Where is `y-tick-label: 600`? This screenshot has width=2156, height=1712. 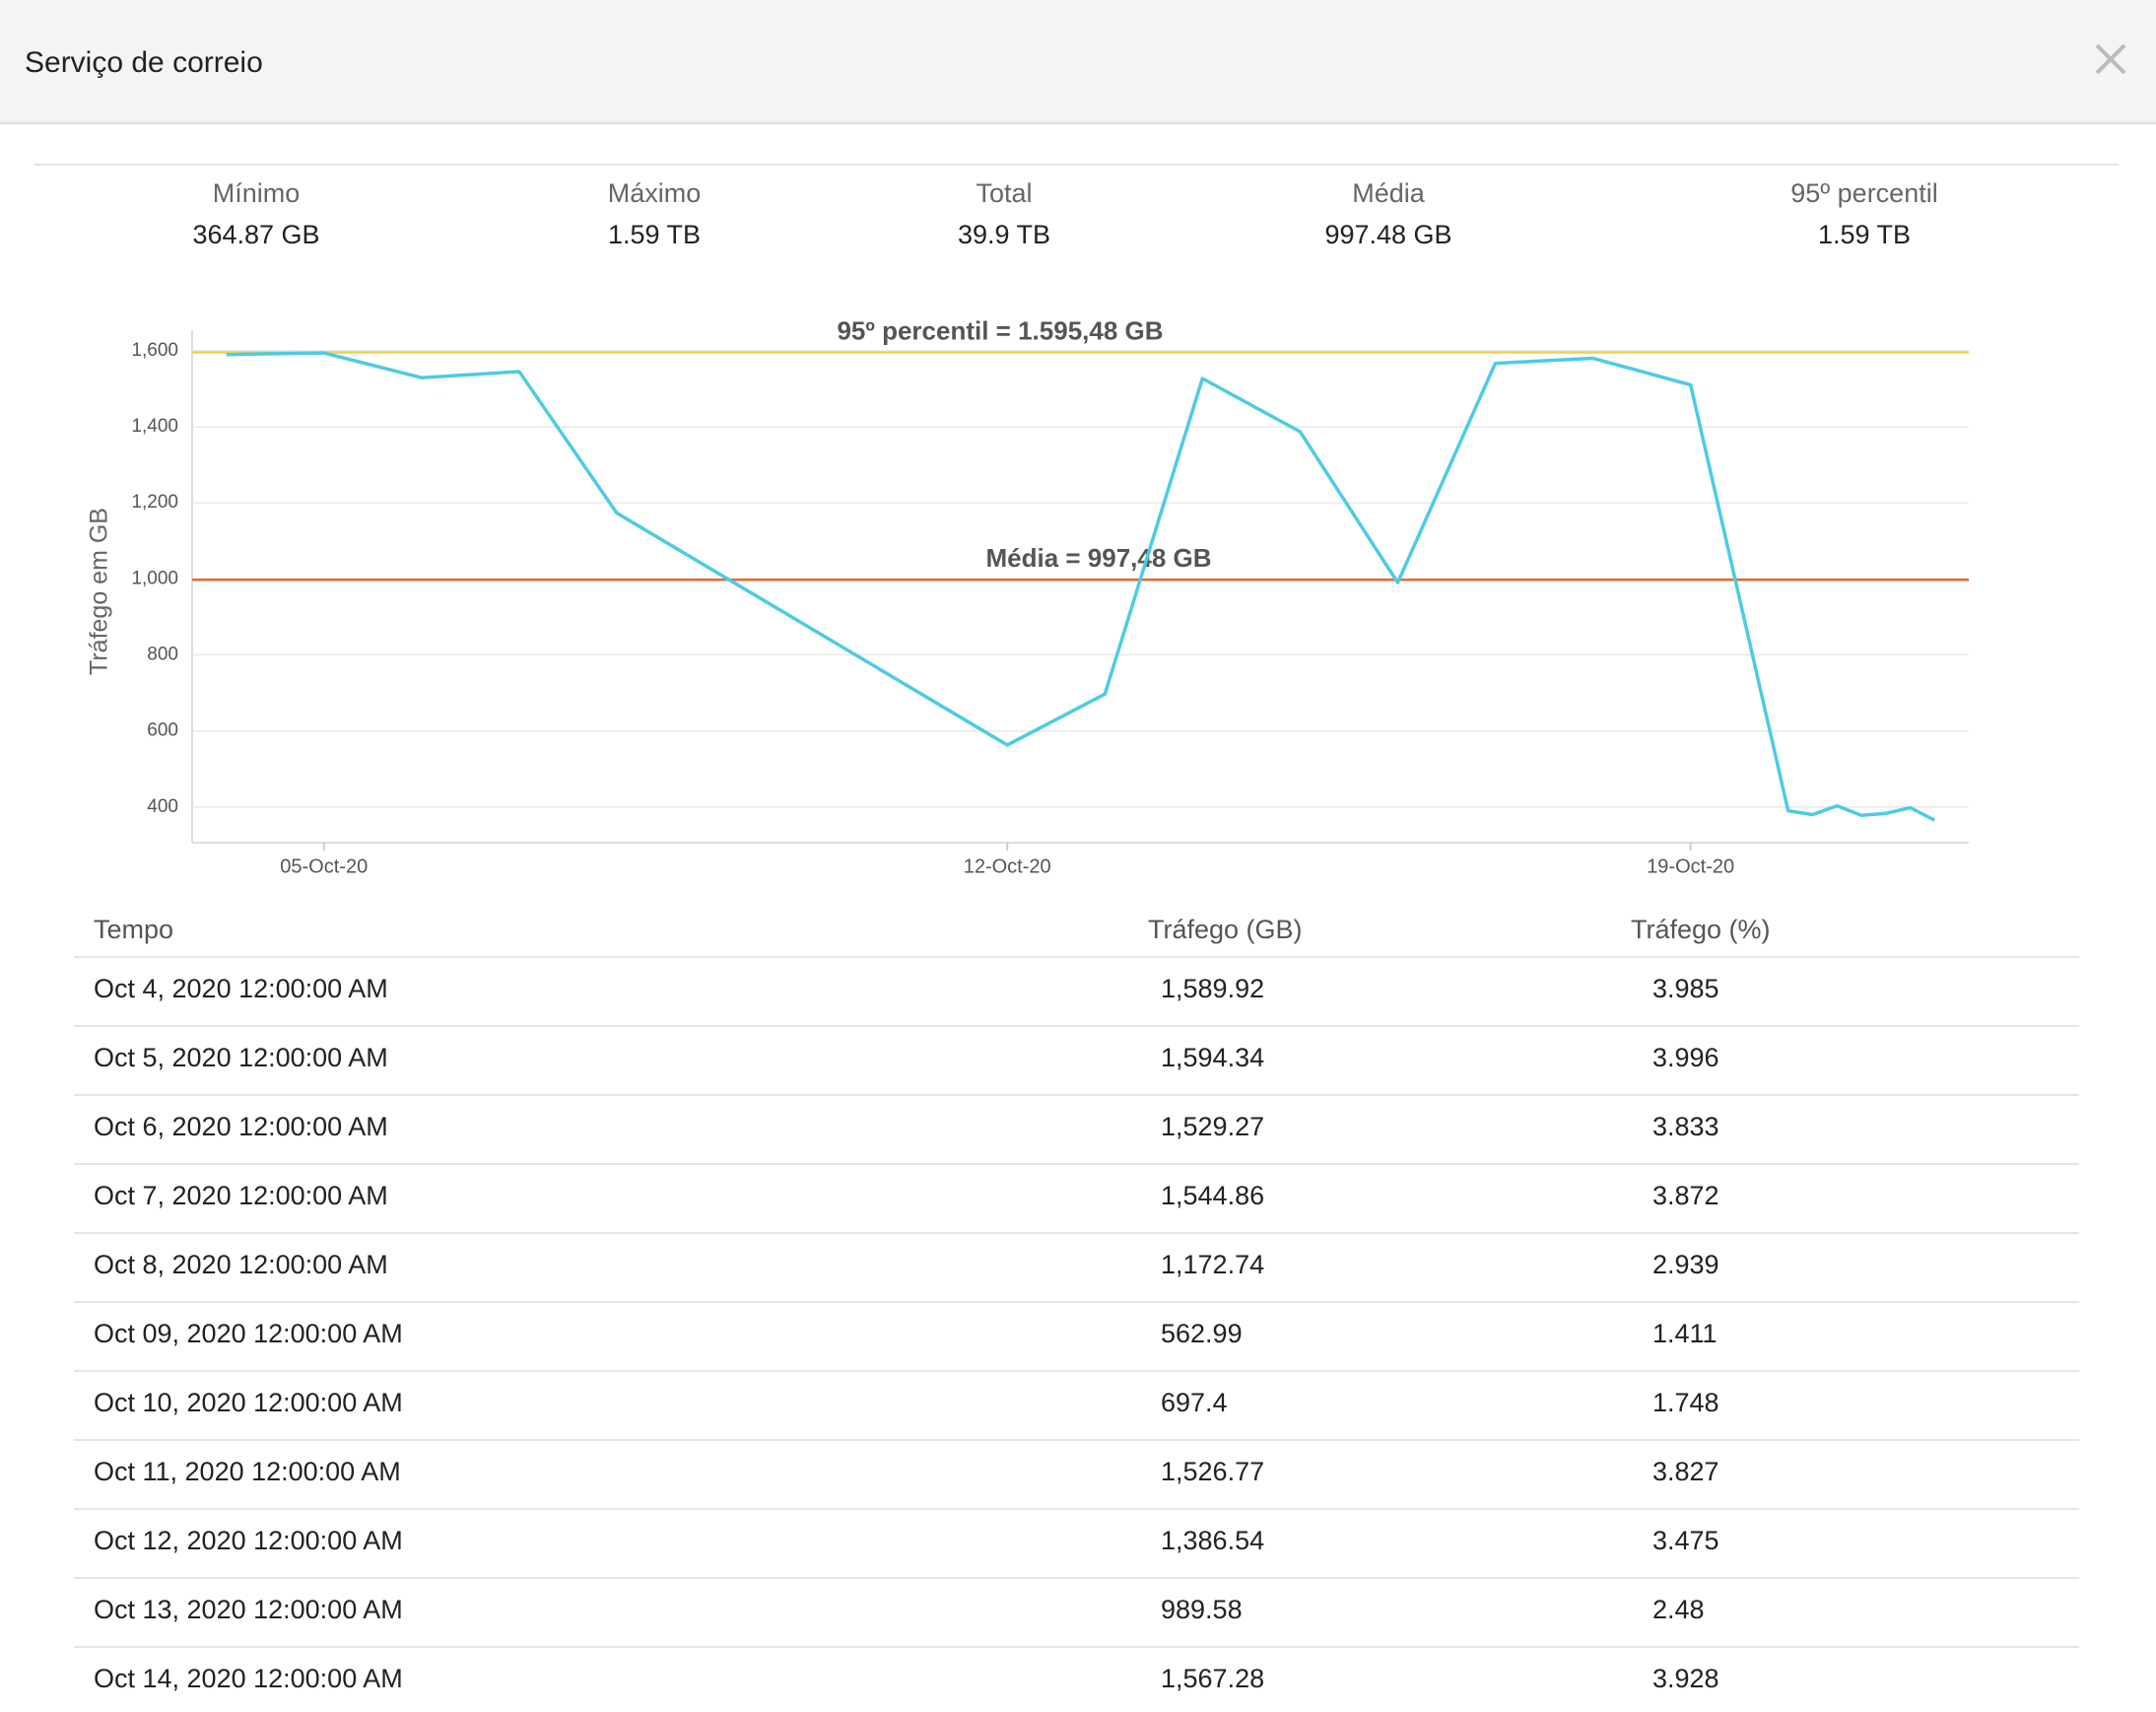 y-tick-label: 600 is located at coordinates (163, 730).